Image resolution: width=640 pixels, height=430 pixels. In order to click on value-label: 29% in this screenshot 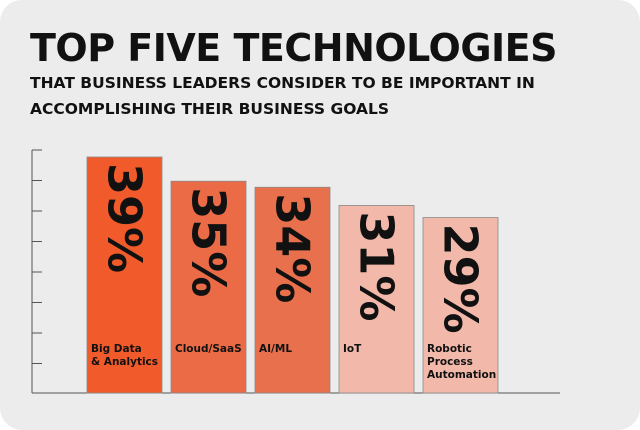, I will do `click(461, 279)`.